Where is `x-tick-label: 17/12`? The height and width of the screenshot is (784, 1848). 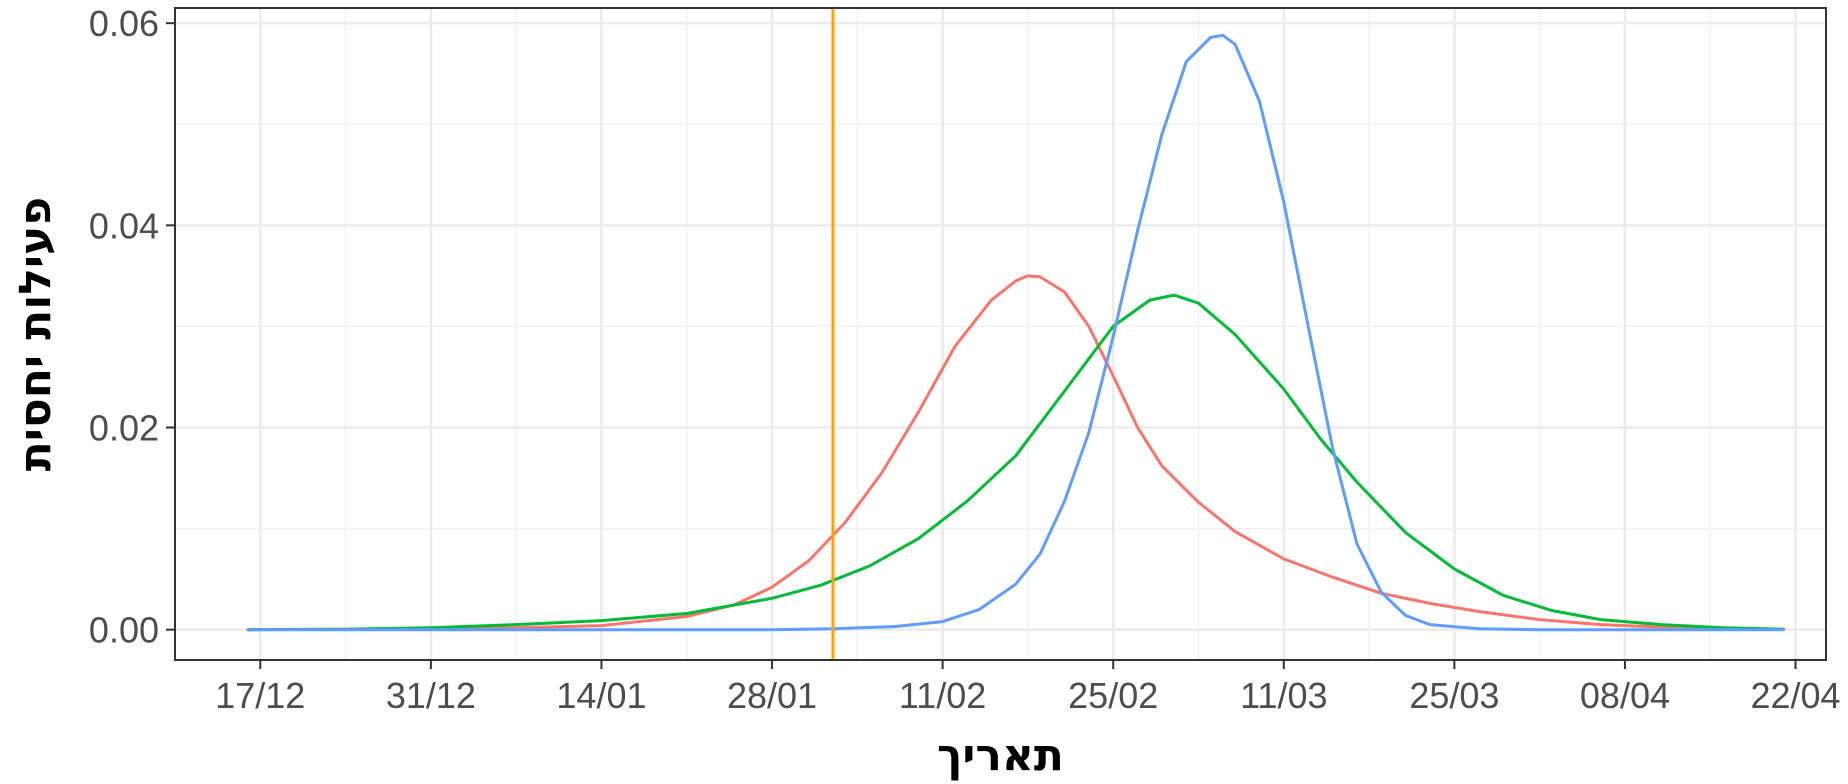
x-tick-label: 17/12 is located at coordinates (260, 695).